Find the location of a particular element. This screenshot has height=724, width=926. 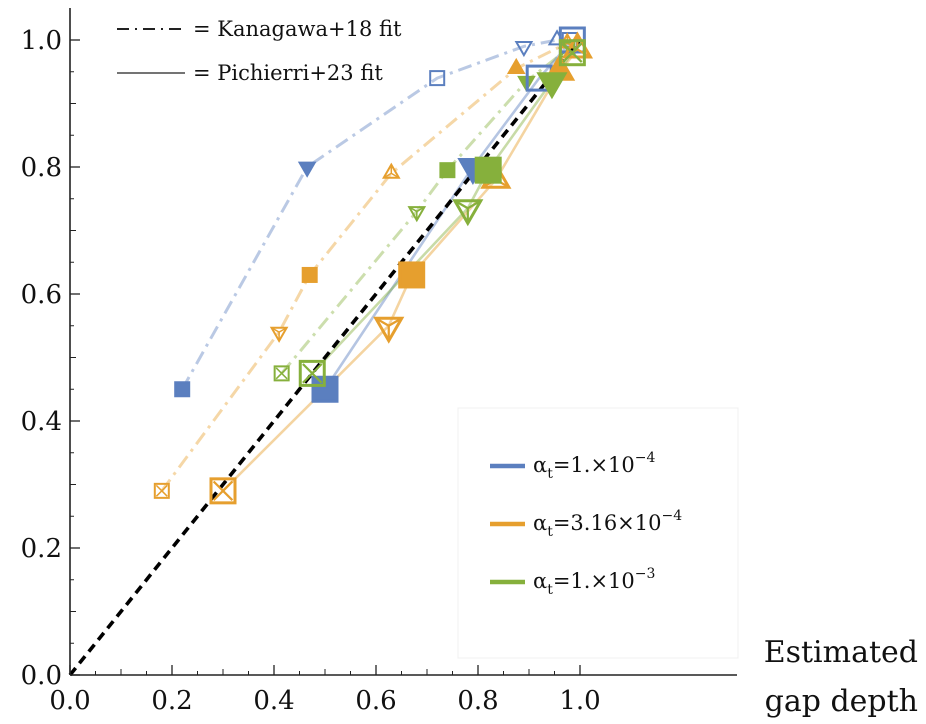

x-tick-label: 1.0 is located at coordinates (579, 701).